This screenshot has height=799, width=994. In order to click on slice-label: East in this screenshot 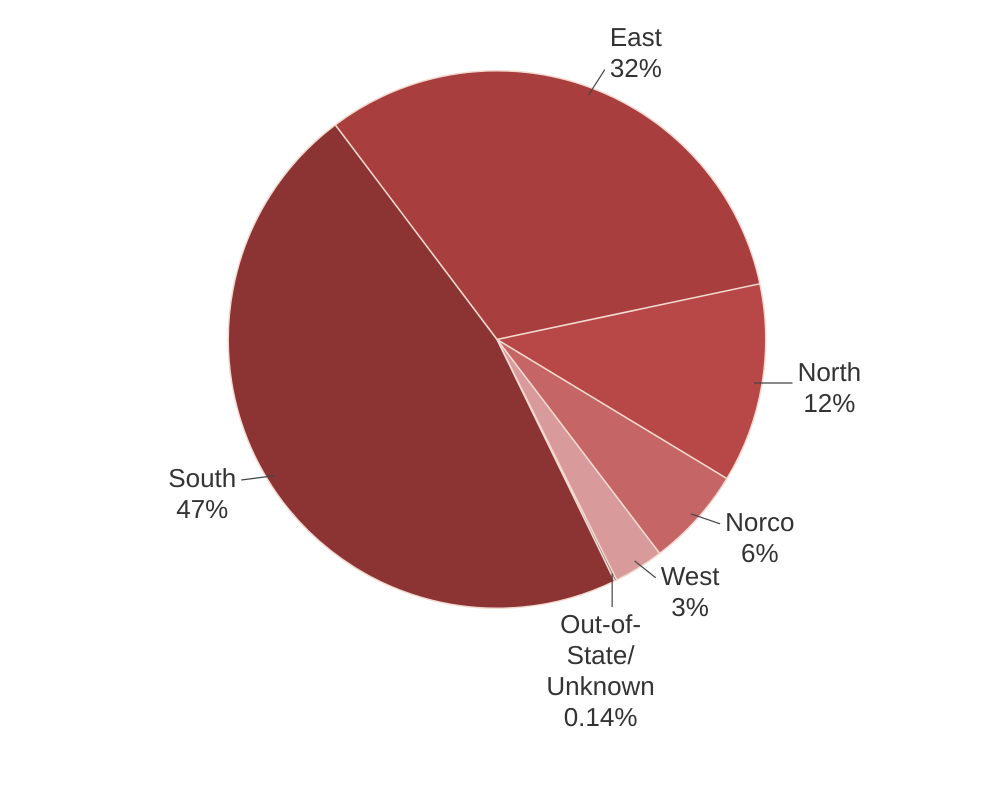, I will do `click(636, 37)`.